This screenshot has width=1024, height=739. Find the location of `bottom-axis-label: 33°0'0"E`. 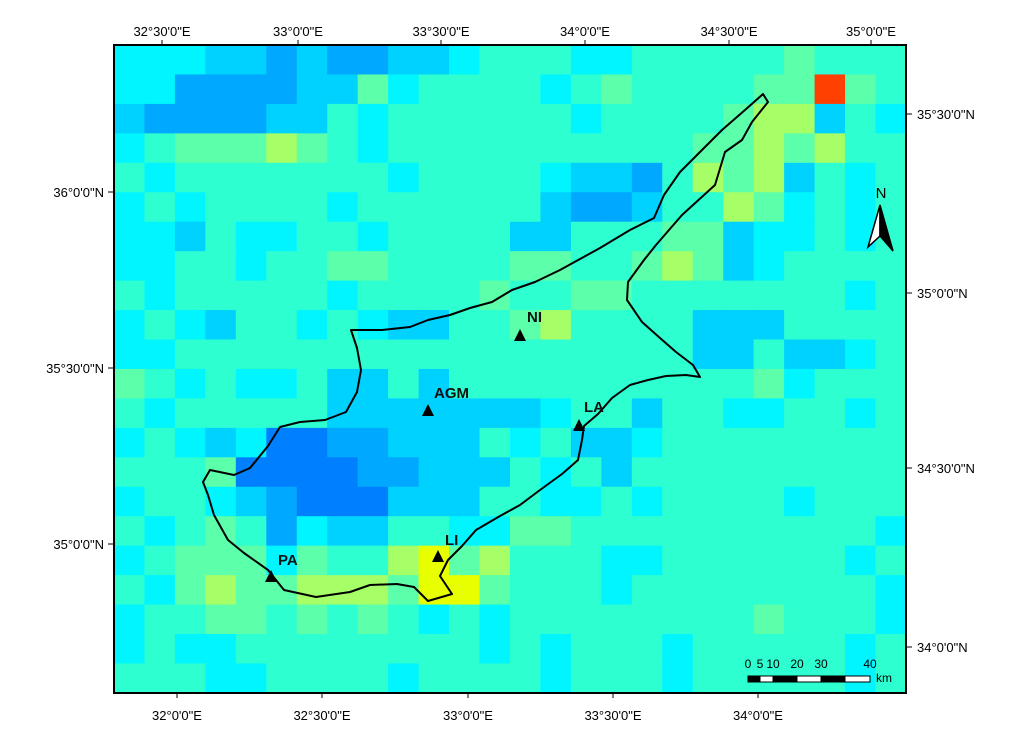

bottom-axis-label: 33°0'0"E is located at coordinates (468, 715).